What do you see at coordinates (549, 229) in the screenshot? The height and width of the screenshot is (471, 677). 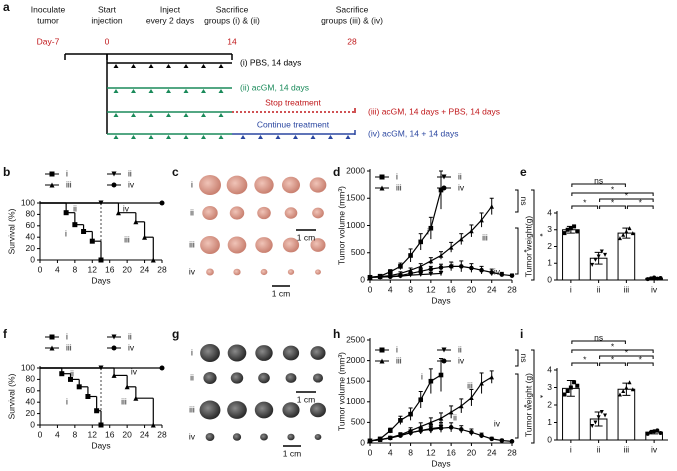 I see `y-tick-label: 3` at bounding box center [549, 229].